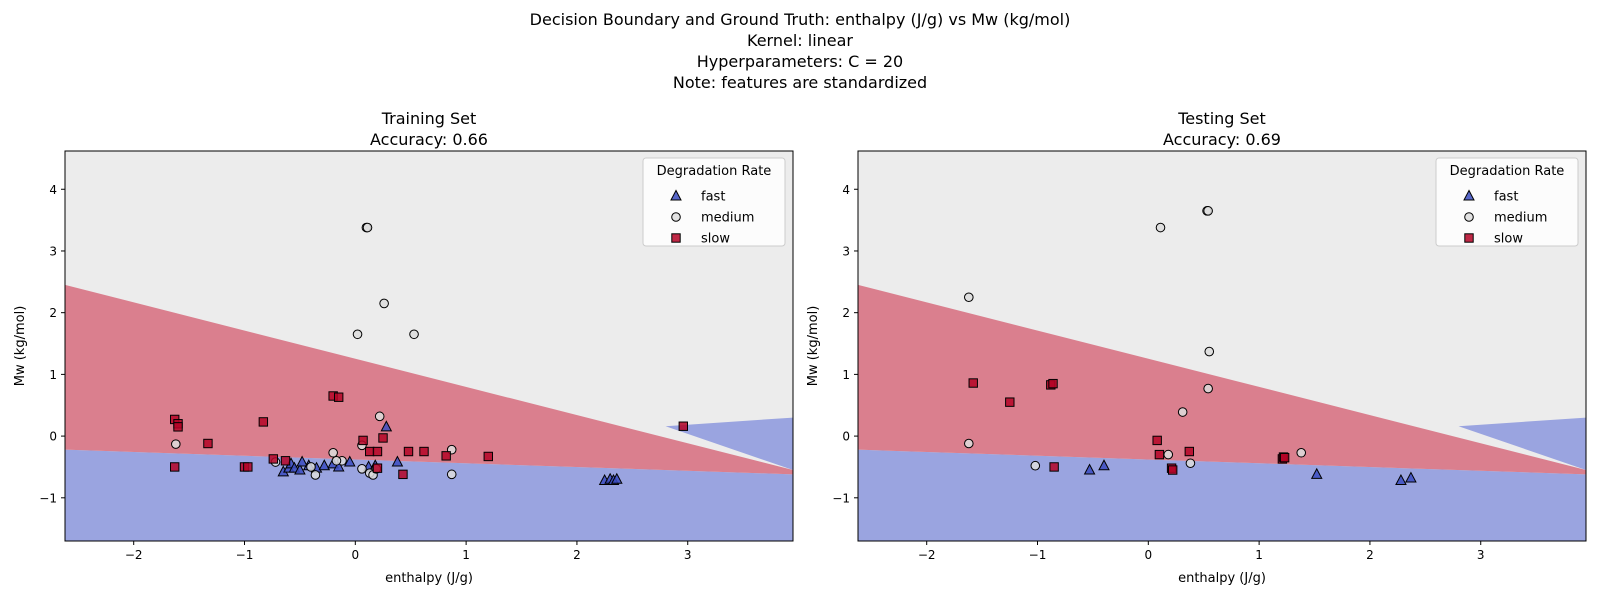  Describe the element at coordinates (1522, 444) in the screenshot. I see `region-fast-wedge` at that location.